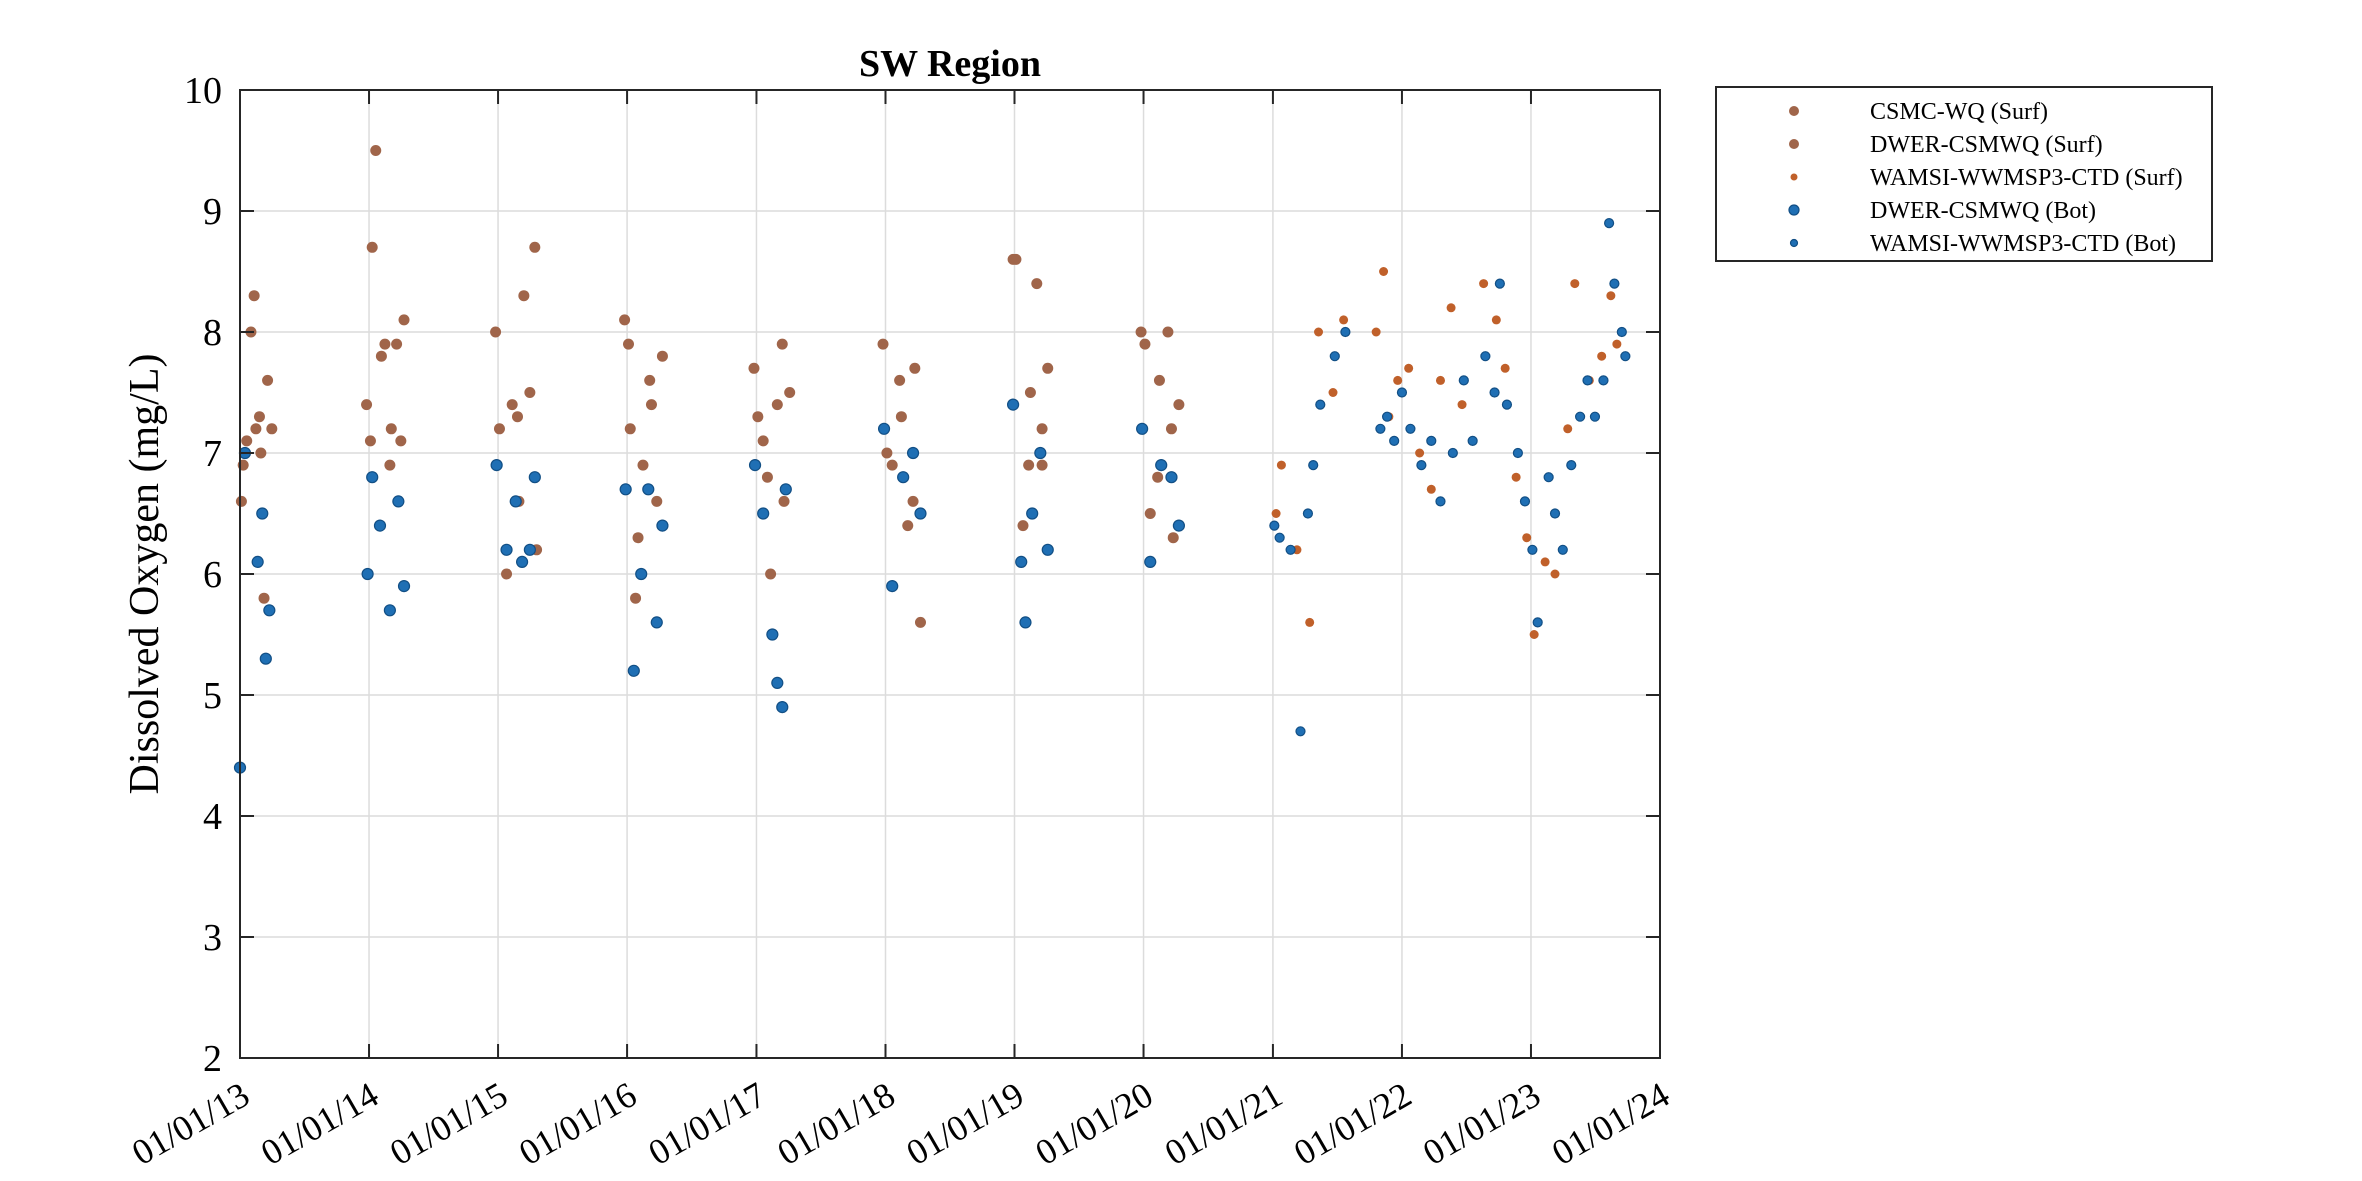  Describe the element at coordinates (145, 574) in the screenshot. I see `y-axis-label: Dissolved Oxygen (mg/L)` at that location.